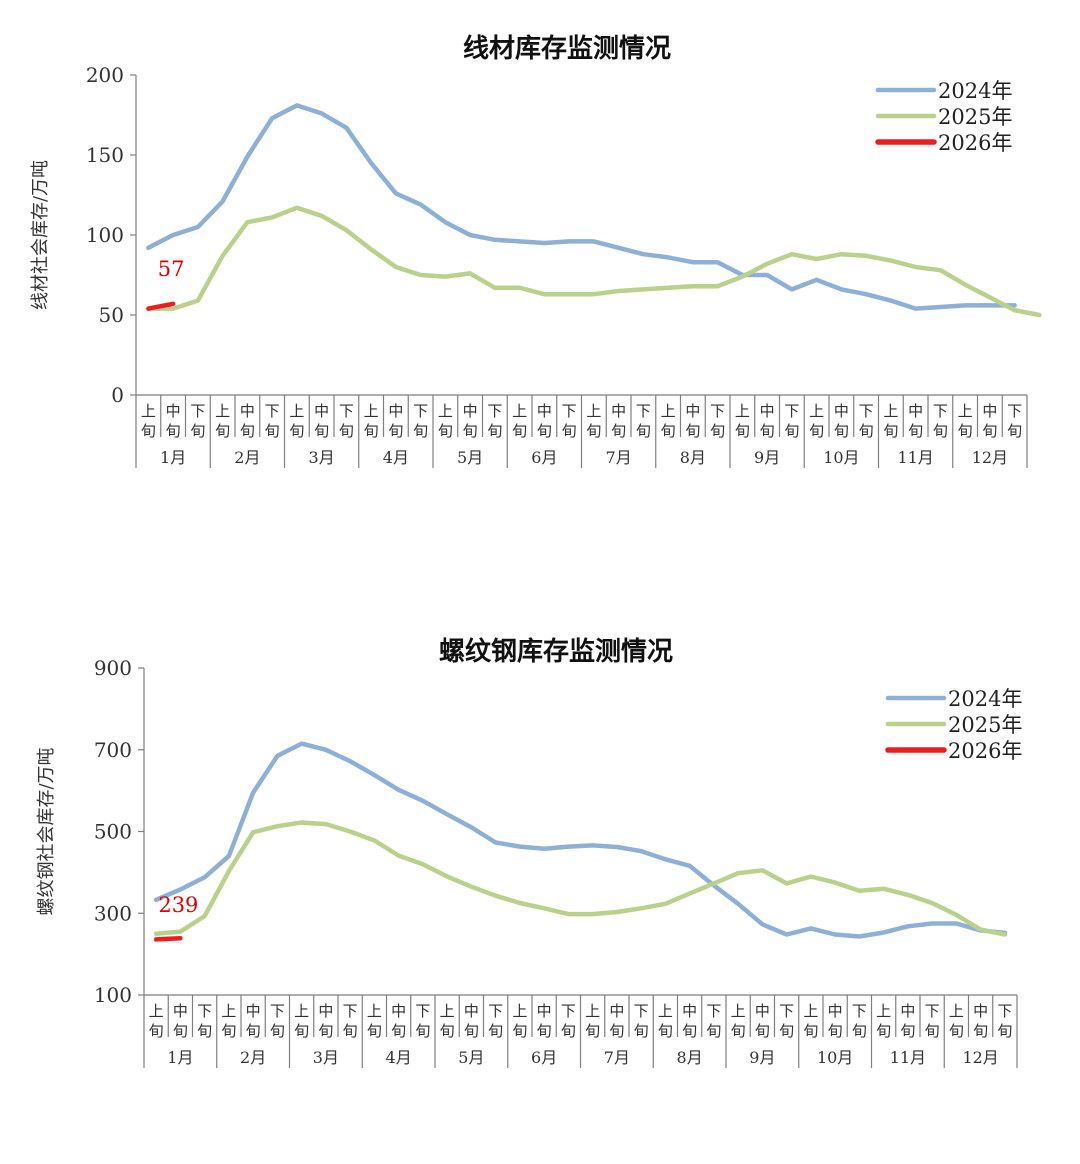 The height and width of the screenshot is (1164, 1080). I want to click on data-label-2026: 57, so click(171, 269).